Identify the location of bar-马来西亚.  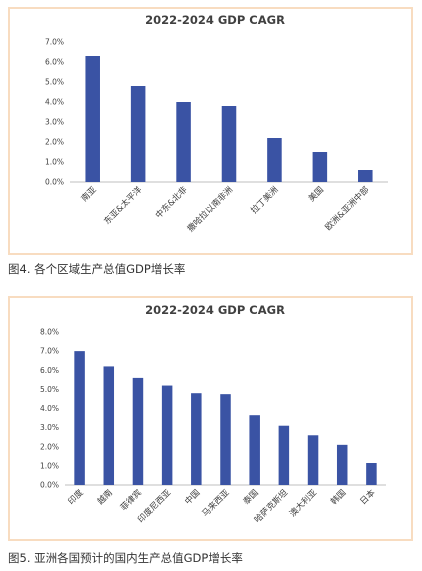
(225, 439).